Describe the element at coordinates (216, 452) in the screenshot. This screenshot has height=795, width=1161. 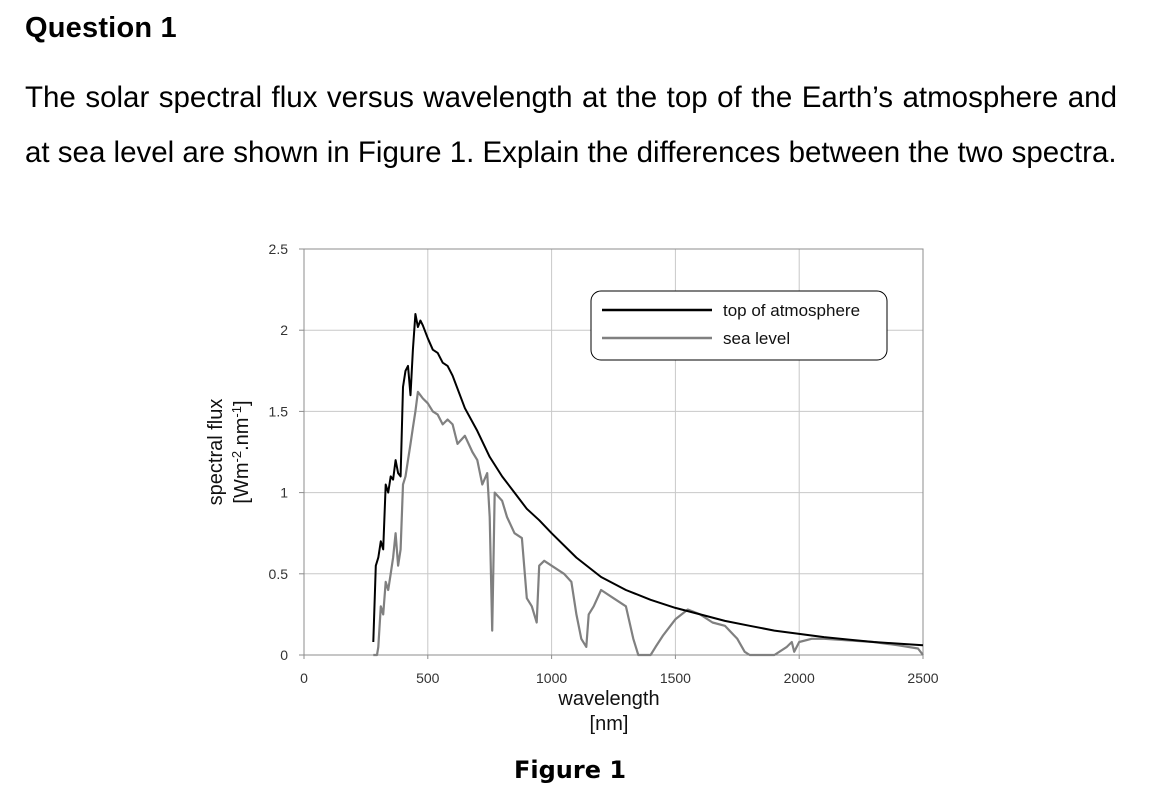
I see `y-axis-label-line-1: spectral flux` at that location.